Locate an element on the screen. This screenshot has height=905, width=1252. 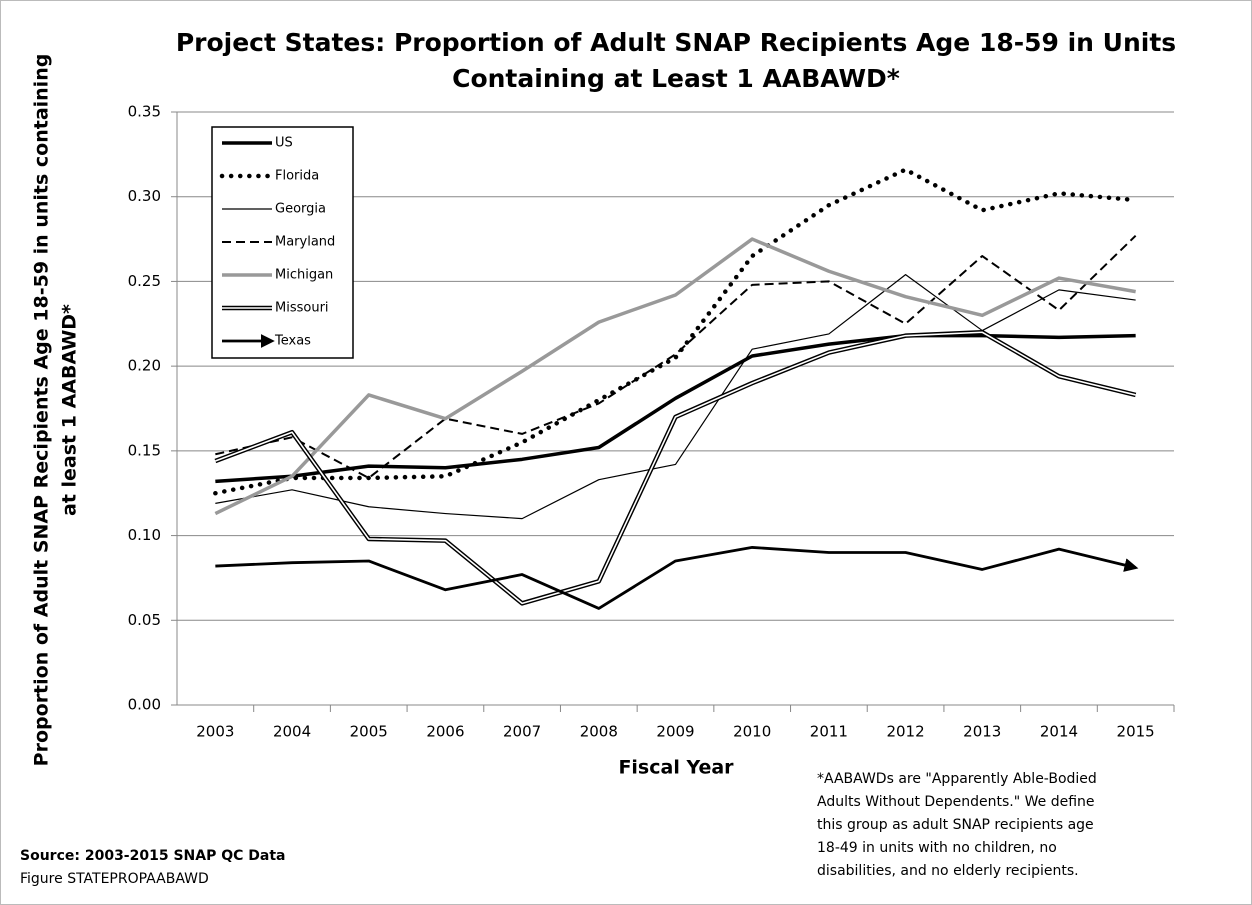
y-tick-label: 0.05 is located at coordinates (144, 620).